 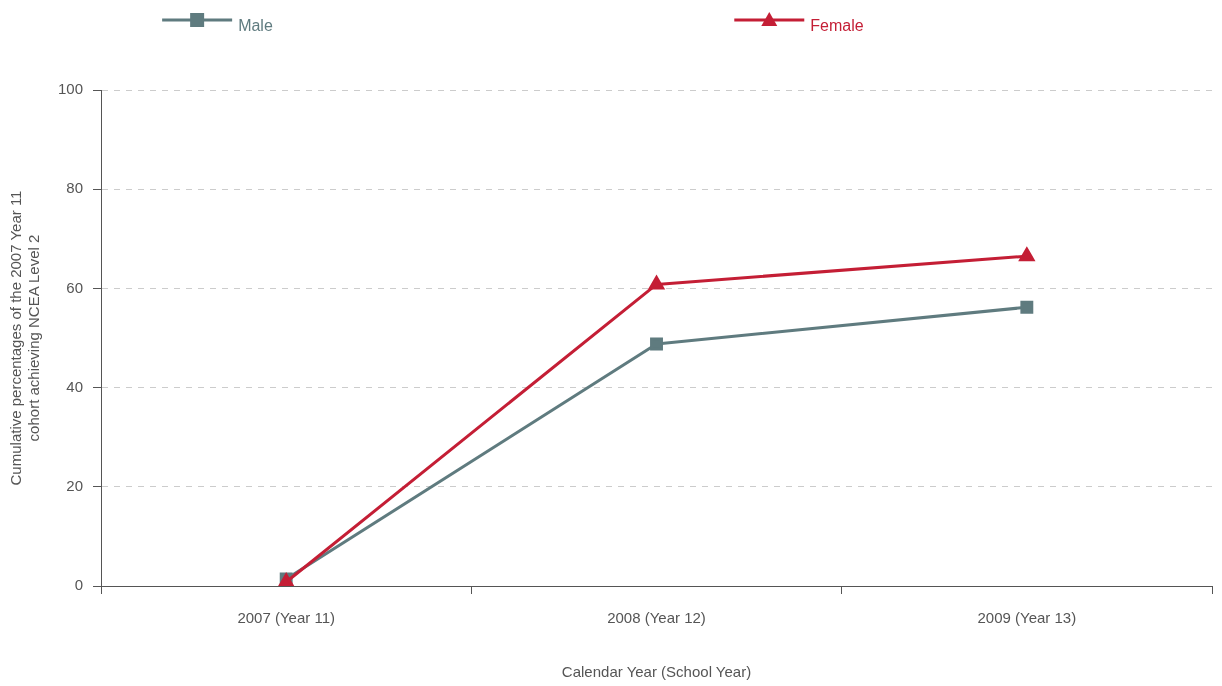 I want to click on x-axis-title: Calendar Year (School Year), so click(x=656, y=672).